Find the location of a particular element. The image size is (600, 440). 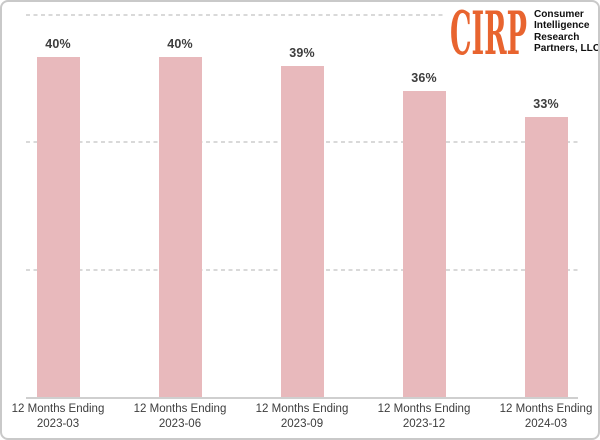

bar-value-label: 39% is located at coordinates (302, 53).